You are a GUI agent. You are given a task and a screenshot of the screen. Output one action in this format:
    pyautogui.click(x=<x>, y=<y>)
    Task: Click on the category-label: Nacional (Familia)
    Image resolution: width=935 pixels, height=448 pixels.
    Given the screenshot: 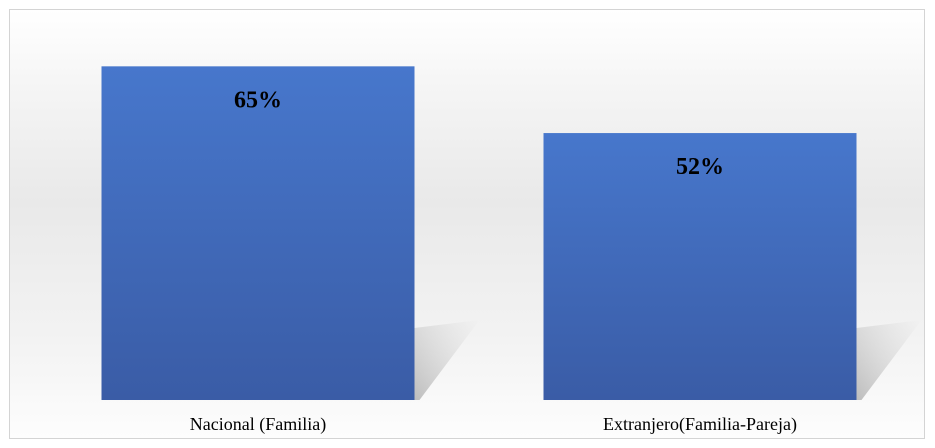 What is the action you would take?
    pyautogui.click(x=258, y=424)
    